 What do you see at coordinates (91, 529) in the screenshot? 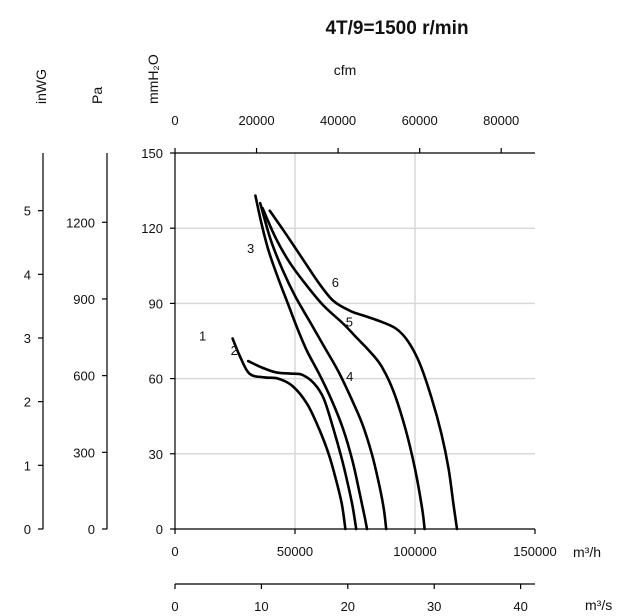
I see `y-pa-tick-label-0: 0` at bounding box center [91, 529].